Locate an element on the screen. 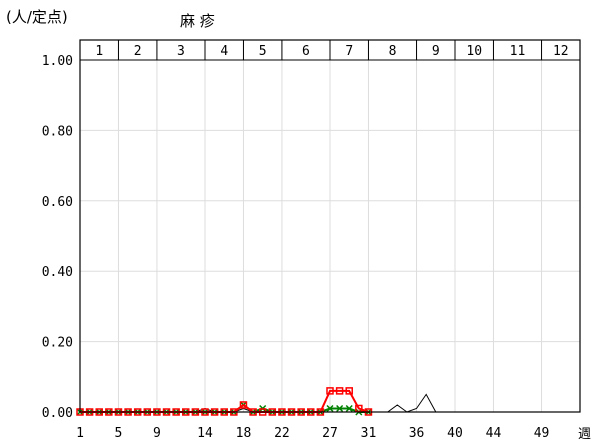  y-axis-unit-label: (人/定点) is located at coordinates (37, 17).